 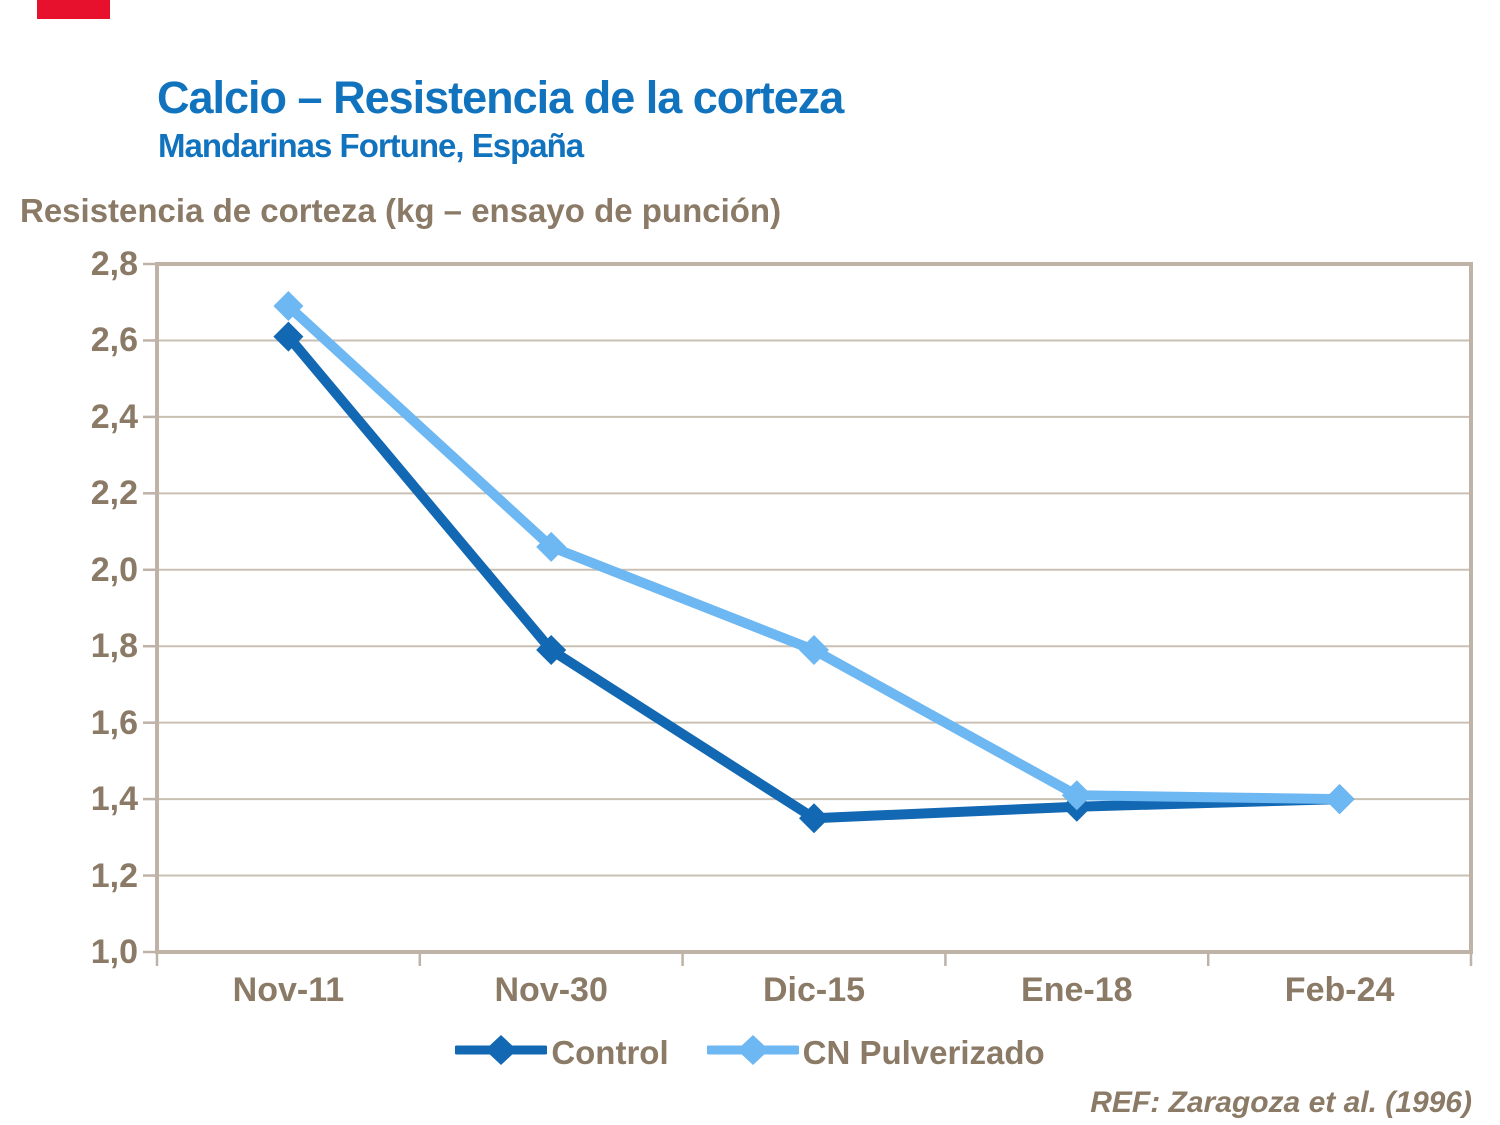 What do you see at coordinates (114, 340) in the screenshot?
I see `y-tick-label: 2,6` at bounding box center [114, 340].